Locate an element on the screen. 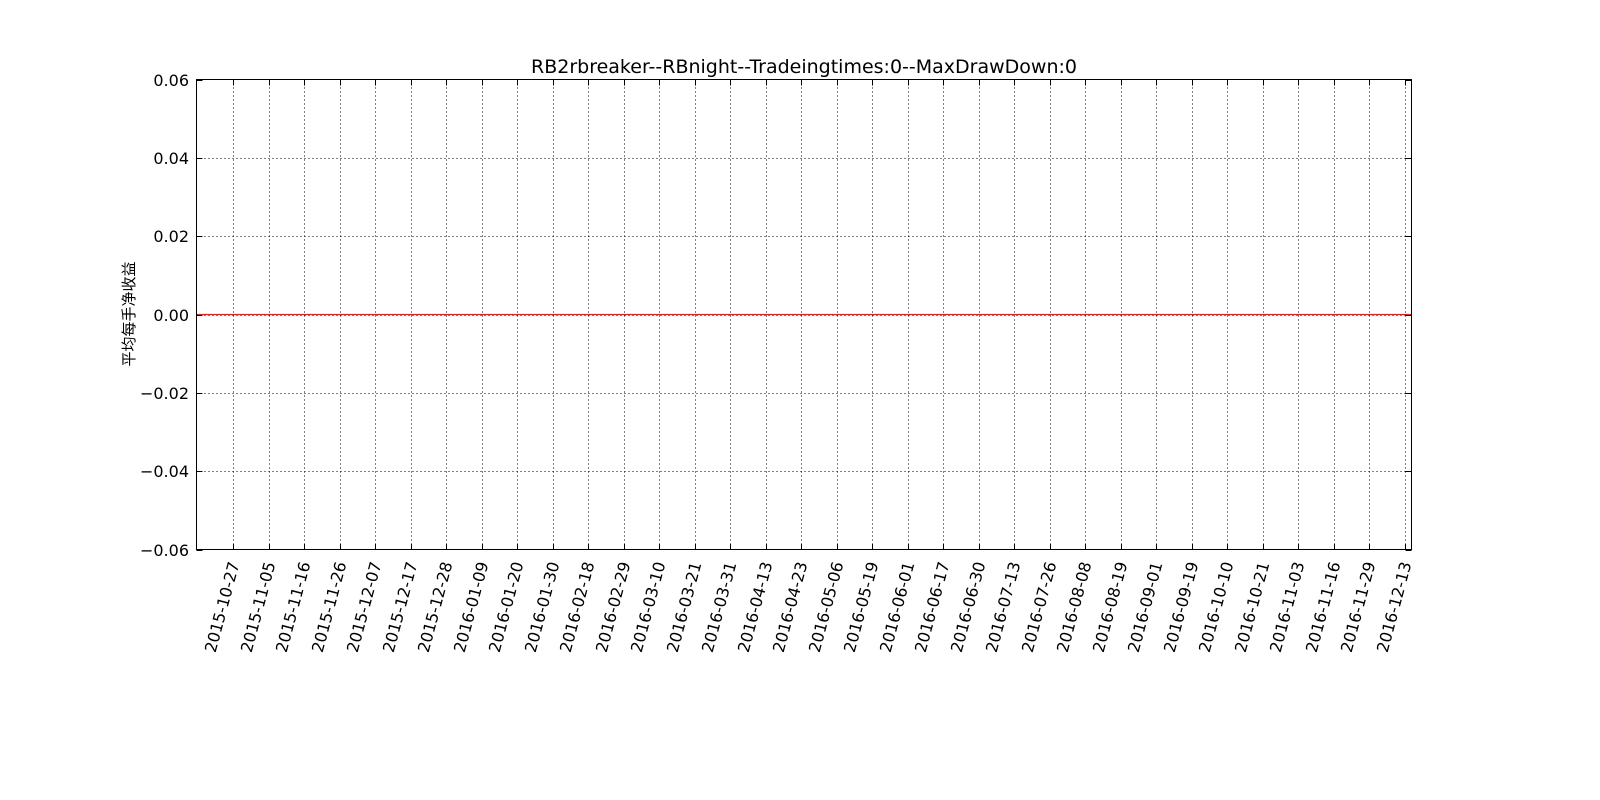 The width and height of the screenshot is (1600, 800). x-tick-label: 2016-11-16 is located at coordinates (1323, 607).